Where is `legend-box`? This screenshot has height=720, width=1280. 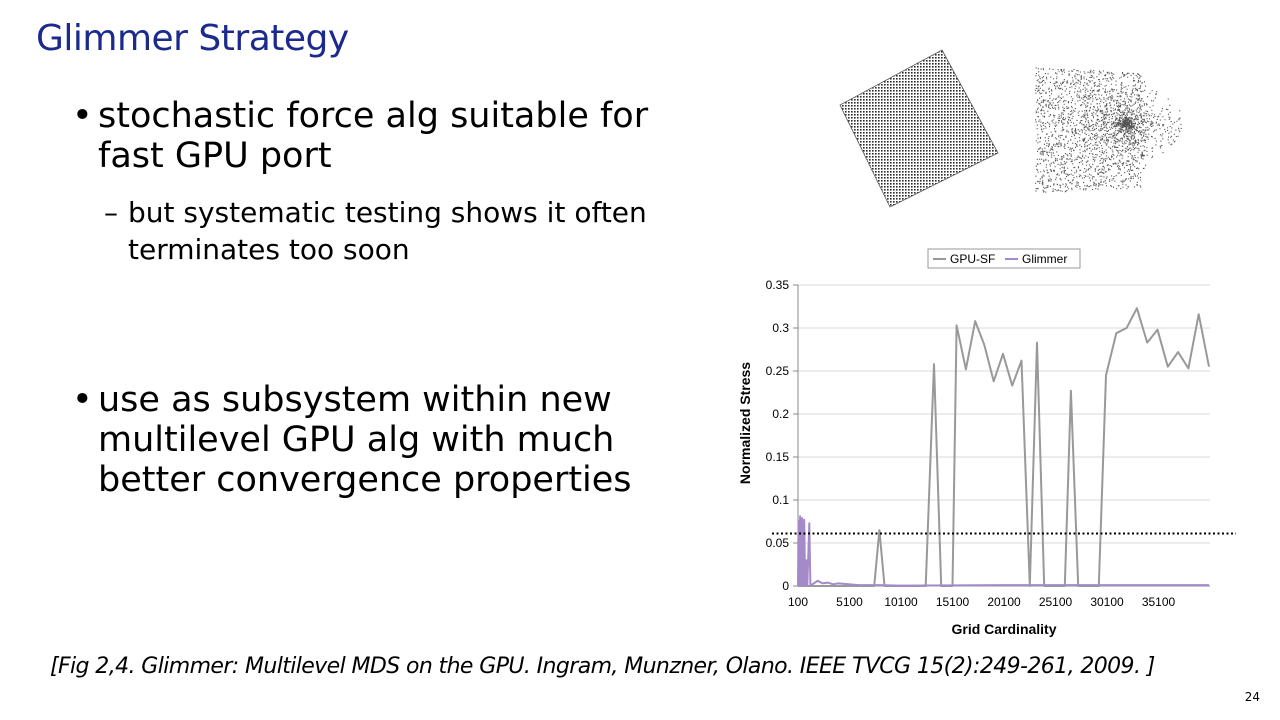
legend-box is located at coordinates (1004, 258).